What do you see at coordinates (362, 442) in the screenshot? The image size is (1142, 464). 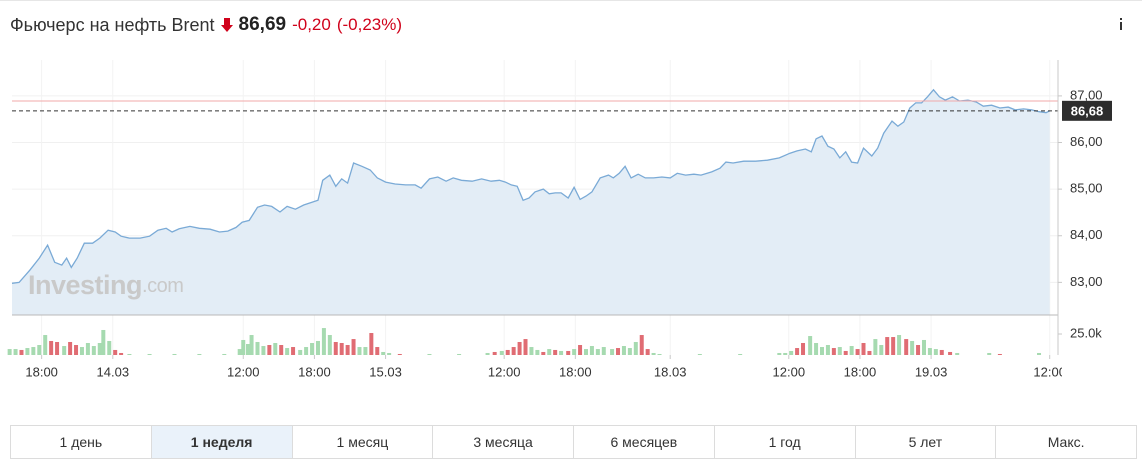 I see `range-button: 1 месяц` at bounding box center [362, 442].